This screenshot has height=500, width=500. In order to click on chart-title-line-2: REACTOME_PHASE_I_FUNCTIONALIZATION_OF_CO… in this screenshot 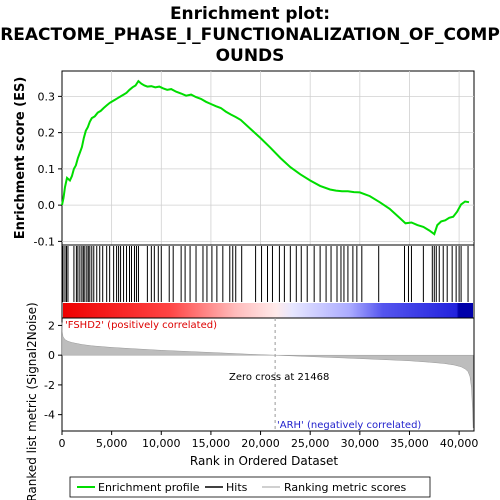, I will do `click(250, 35)`.